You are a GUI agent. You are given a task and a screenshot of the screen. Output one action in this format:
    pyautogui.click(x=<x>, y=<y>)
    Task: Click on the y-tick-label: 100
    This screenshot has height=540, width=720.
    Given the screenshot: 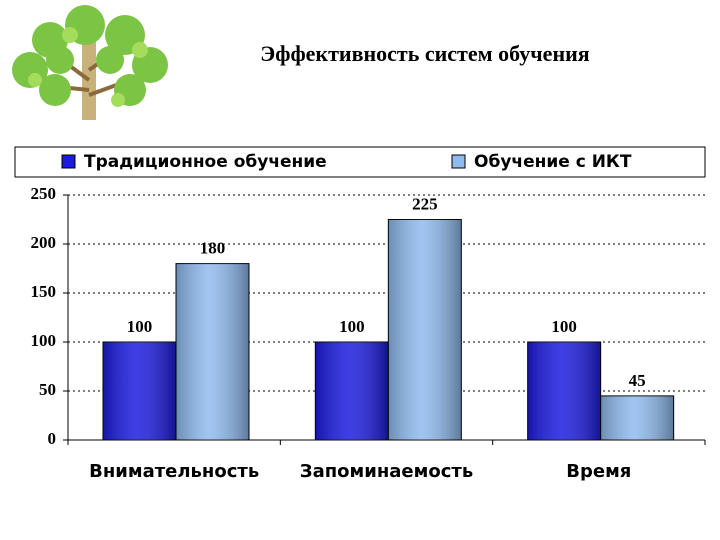 What is the action you would take?
    pyautogui.click(x=44, y=340)
    